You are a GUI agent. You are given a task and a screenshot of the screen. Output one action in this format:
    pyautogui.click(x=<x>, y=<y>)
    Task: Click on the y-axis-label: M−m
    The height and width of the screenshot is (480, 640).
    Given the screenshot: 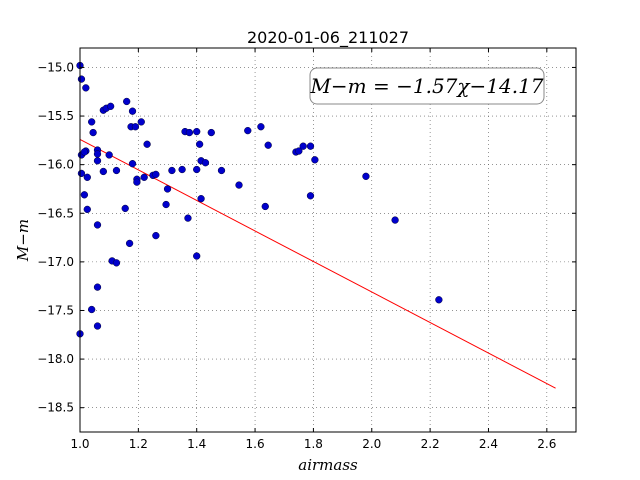 What is the action you would take?
    pyautogui.click(x=23, y=240)
    